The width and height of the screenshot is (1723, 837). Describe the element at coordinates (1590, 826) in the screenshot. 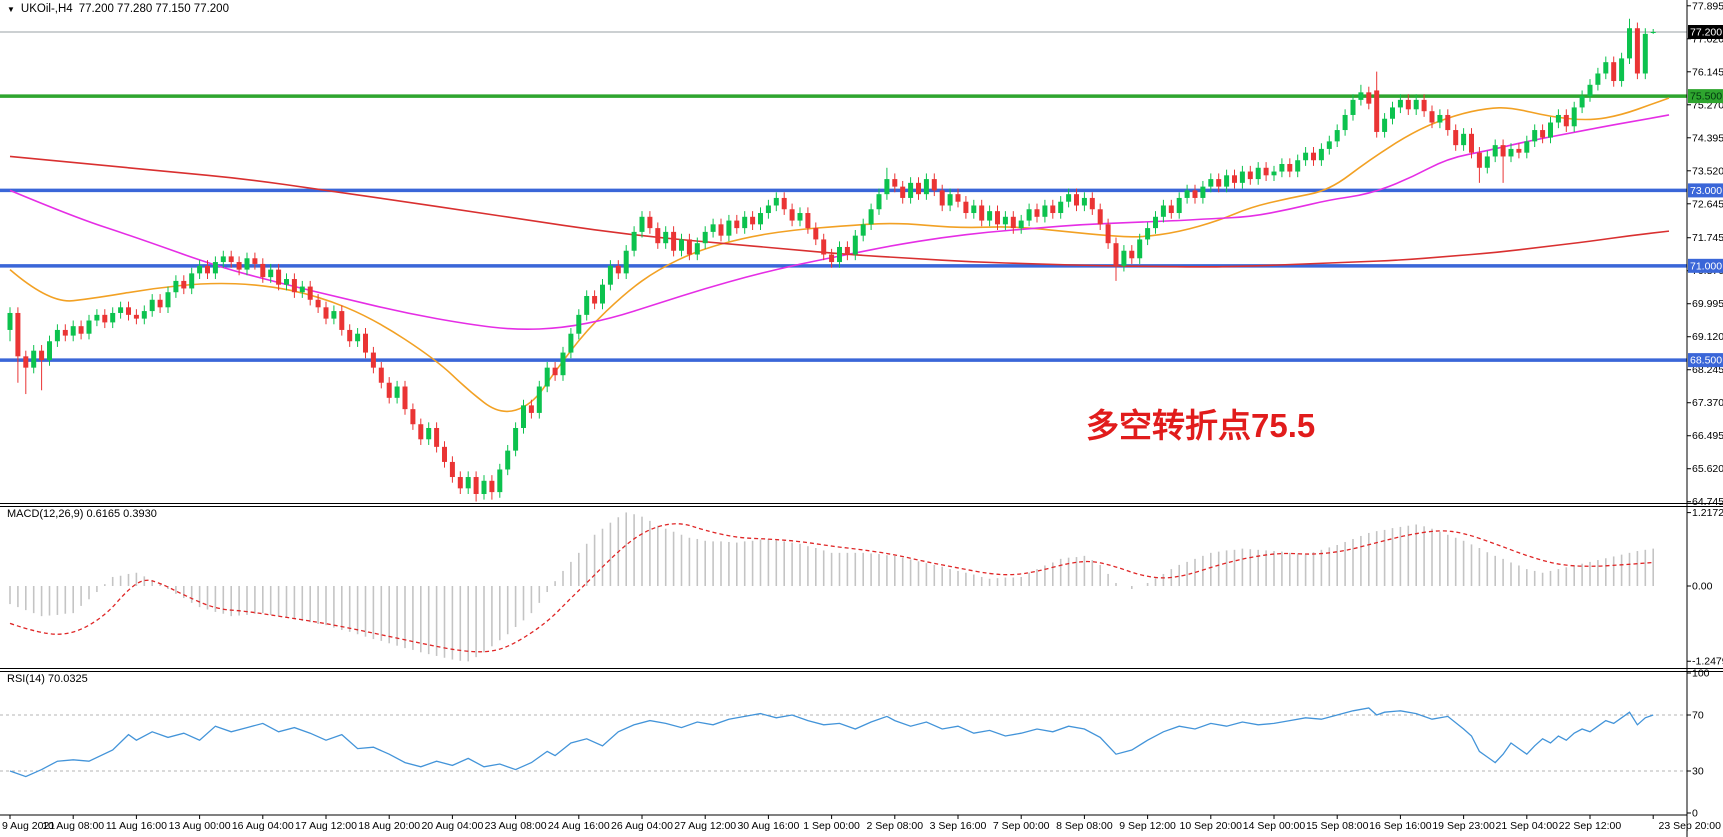

I see `time-tick-label: 22 Sep 12:00` at that location.